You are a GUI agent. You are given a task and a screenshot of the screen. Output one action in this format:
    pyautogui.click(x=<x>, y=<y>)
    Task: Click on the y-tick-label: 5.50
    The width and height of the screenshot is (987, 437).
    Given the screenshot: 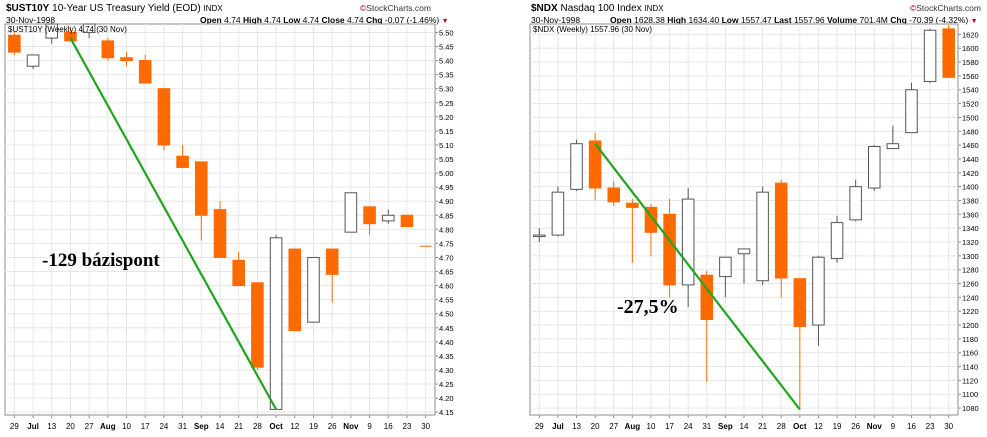 What is the action you would take?
    pyautogui.click(x=446, y=32)
    